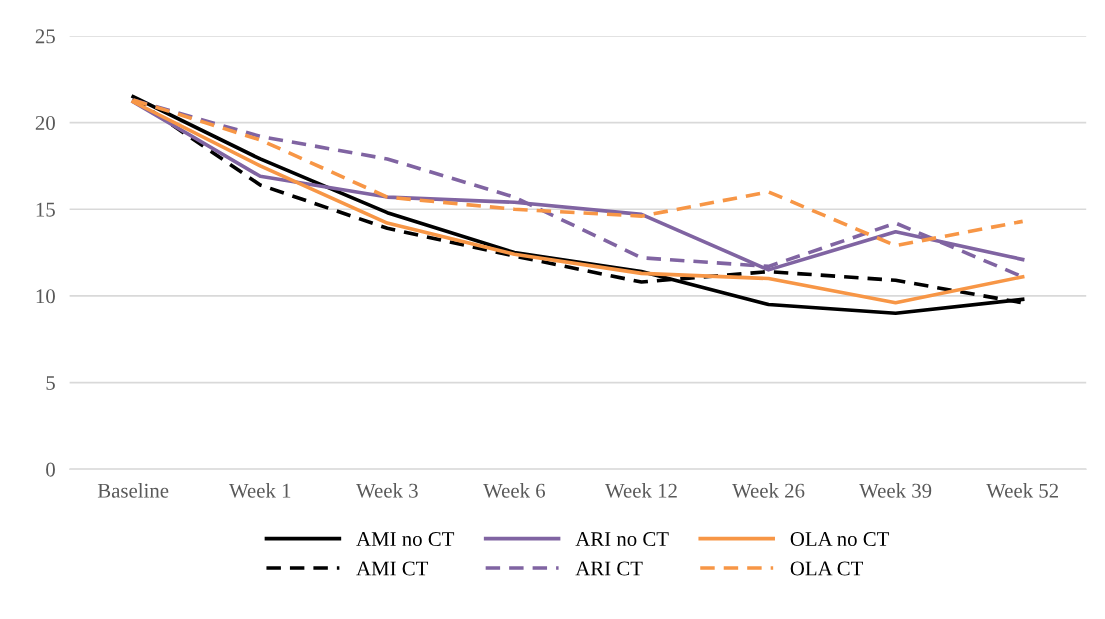 The image size is (1105, 619). I want to click on legend-label: AMI CT, so click(392, 568).